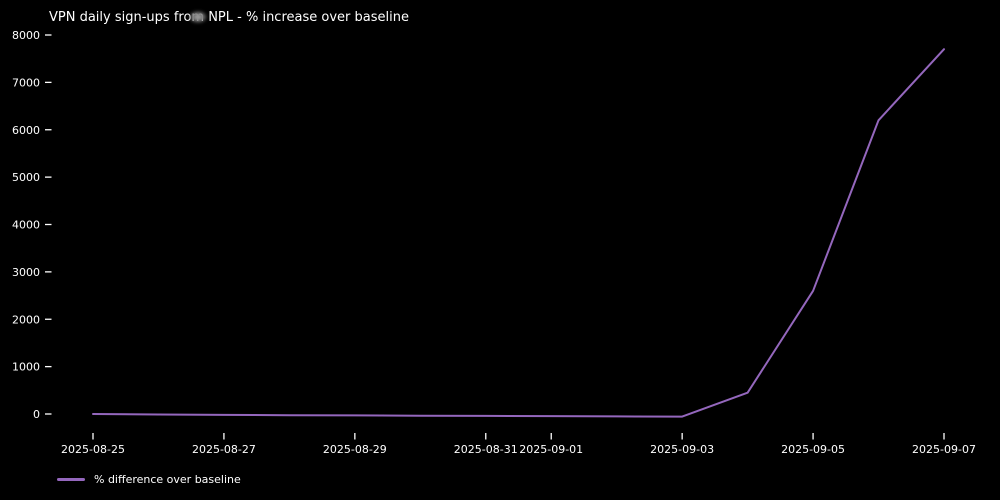 The height and width of the screenshot is (500, 1000). What do you see at coordinates (26, 82) in the screenshot?
I see `y-tick-label: 7000` at bounding box center [26, 82].